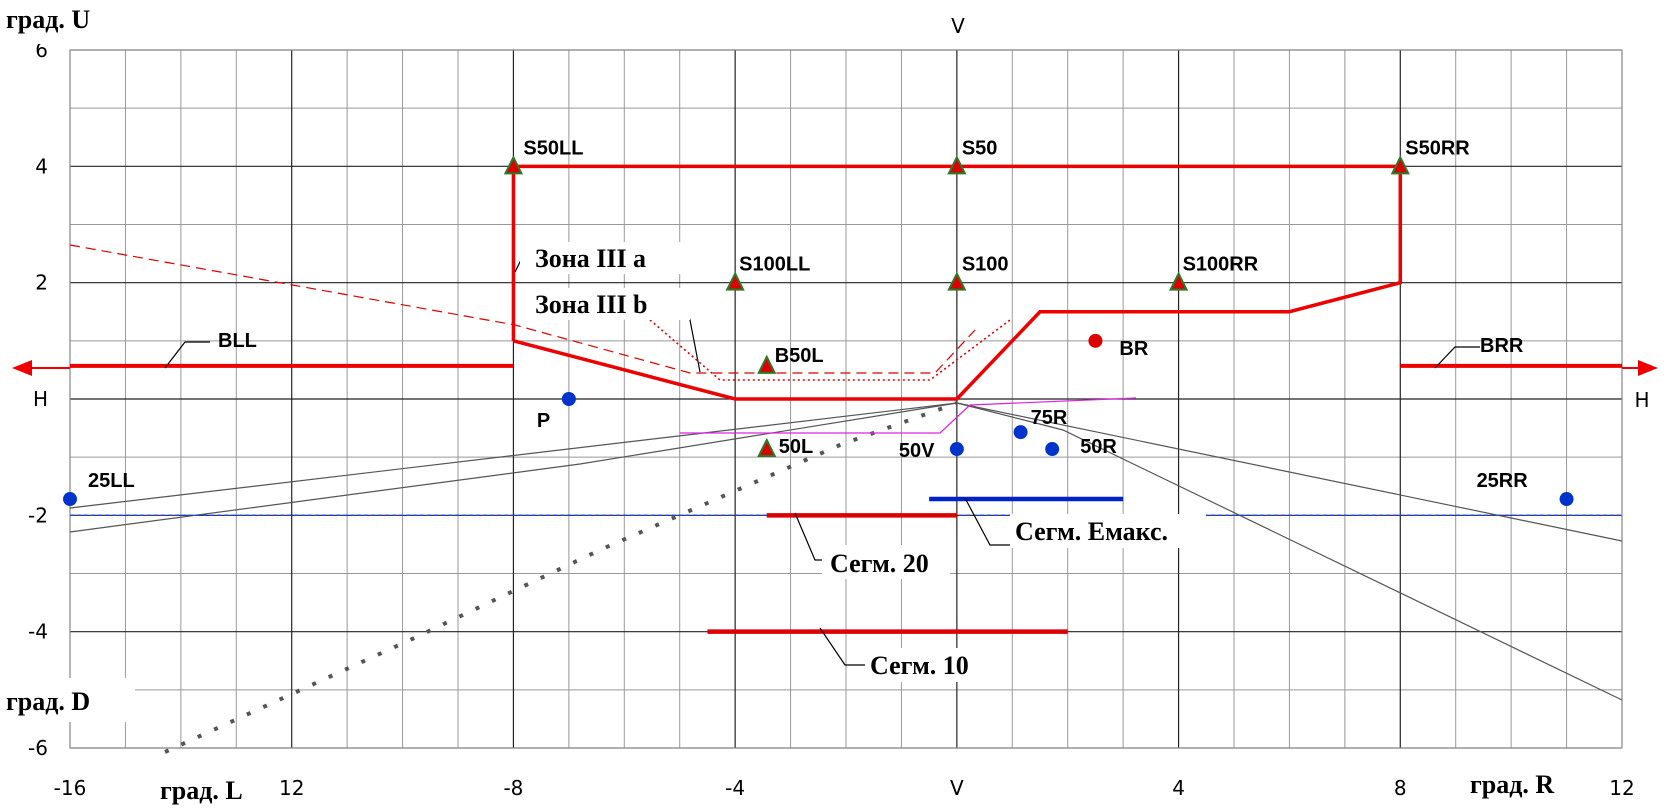 The image size is (1669, 809). I want to click on emax-label-bg, so click(1108, 531).